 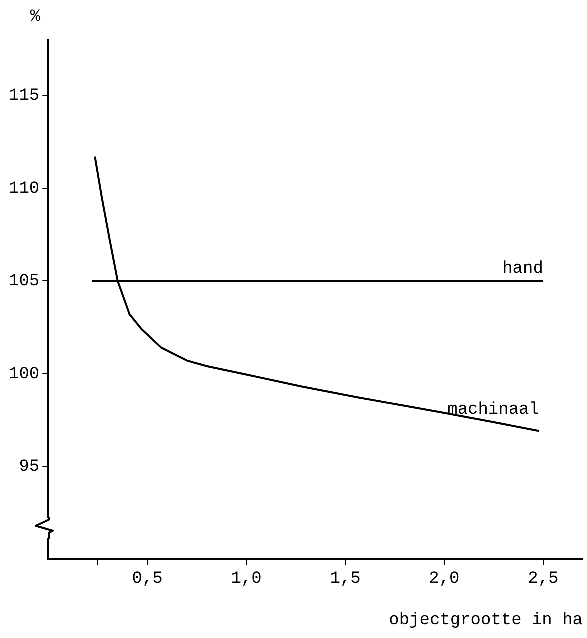 What do you see at coordinates (246, 579) in the screenshot?
I see `x-tick-label: 1,0` at bounding box center [246, 579].